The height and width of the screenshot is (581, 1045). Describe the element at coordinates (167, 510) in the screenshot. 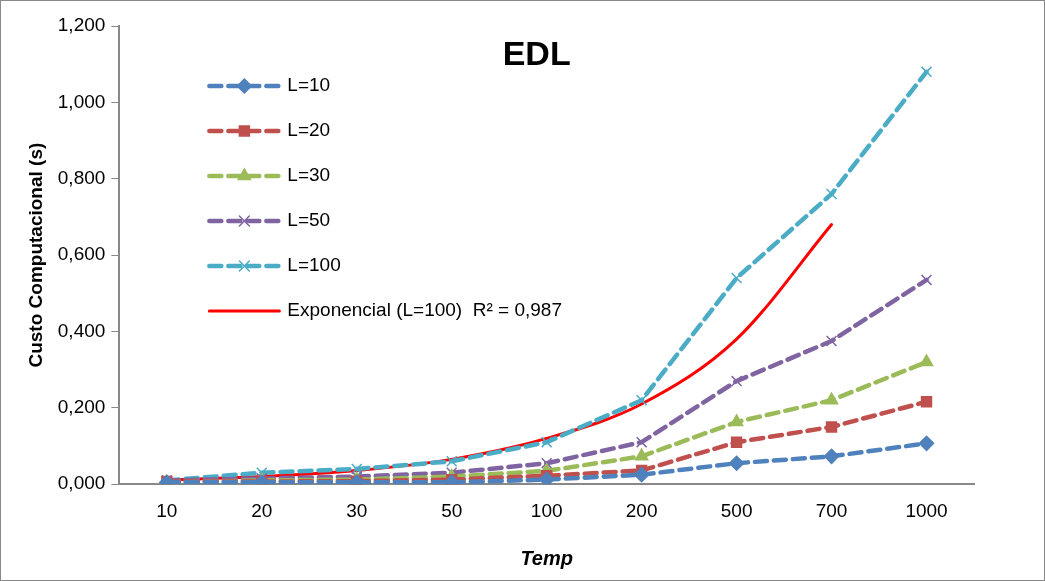

I see `x-tick-label: 10` at that location.